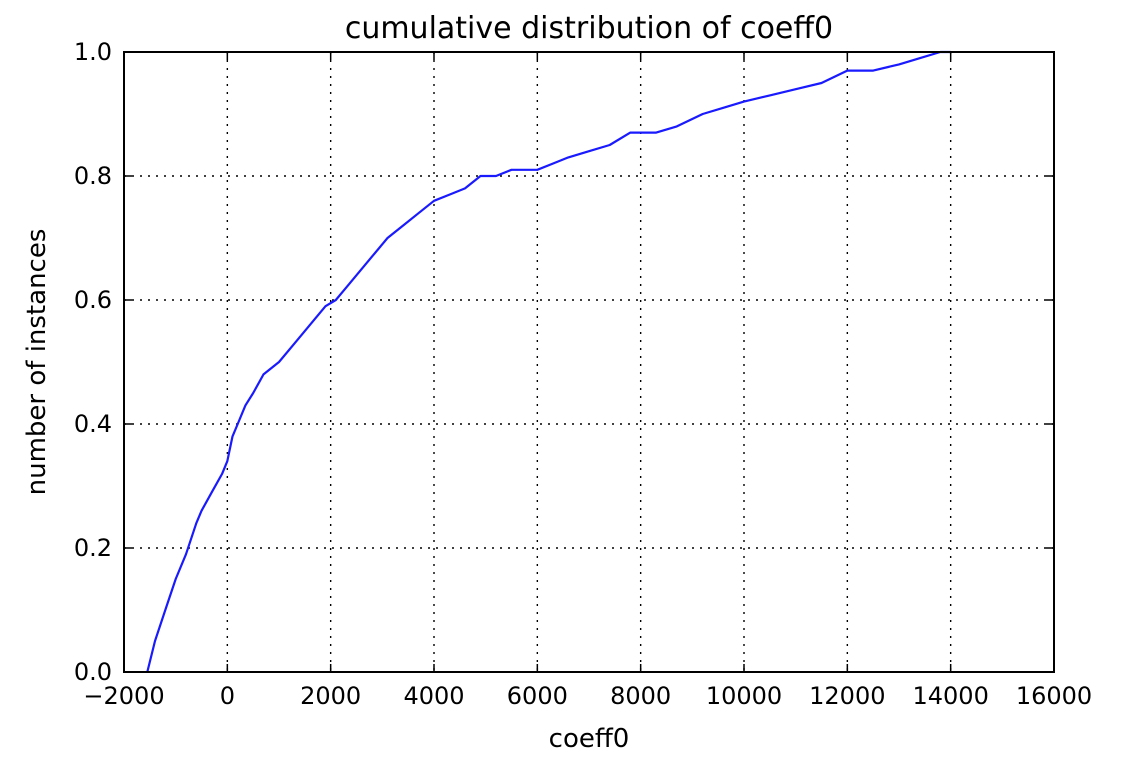  What do you see at coordinates (93, 548) in the screenshot?
I see `y-tick-label: 0.2` at bounding box center [93, 548].